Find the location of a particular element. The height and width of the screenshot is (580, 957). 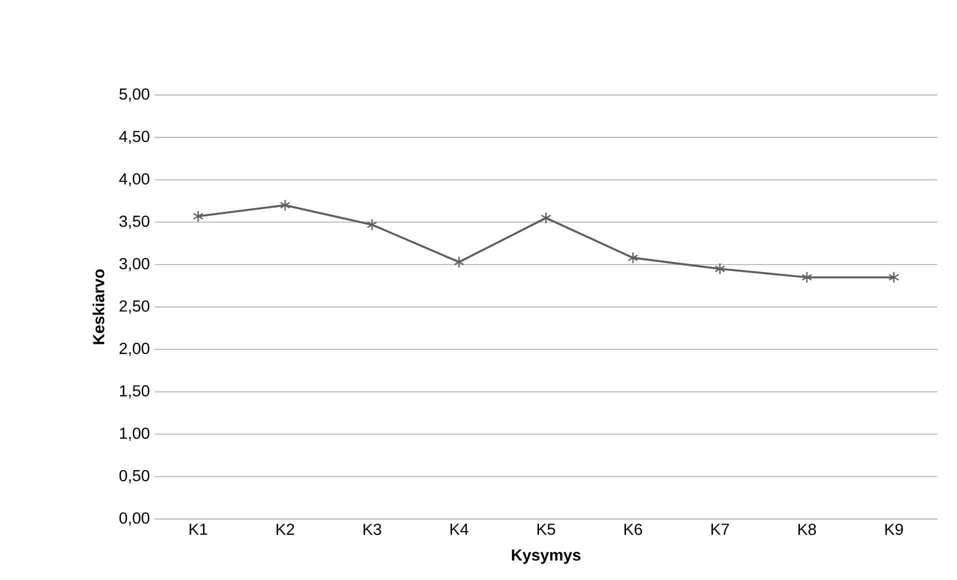

x-tick-label: K4 is located at coordinates (459, 529).